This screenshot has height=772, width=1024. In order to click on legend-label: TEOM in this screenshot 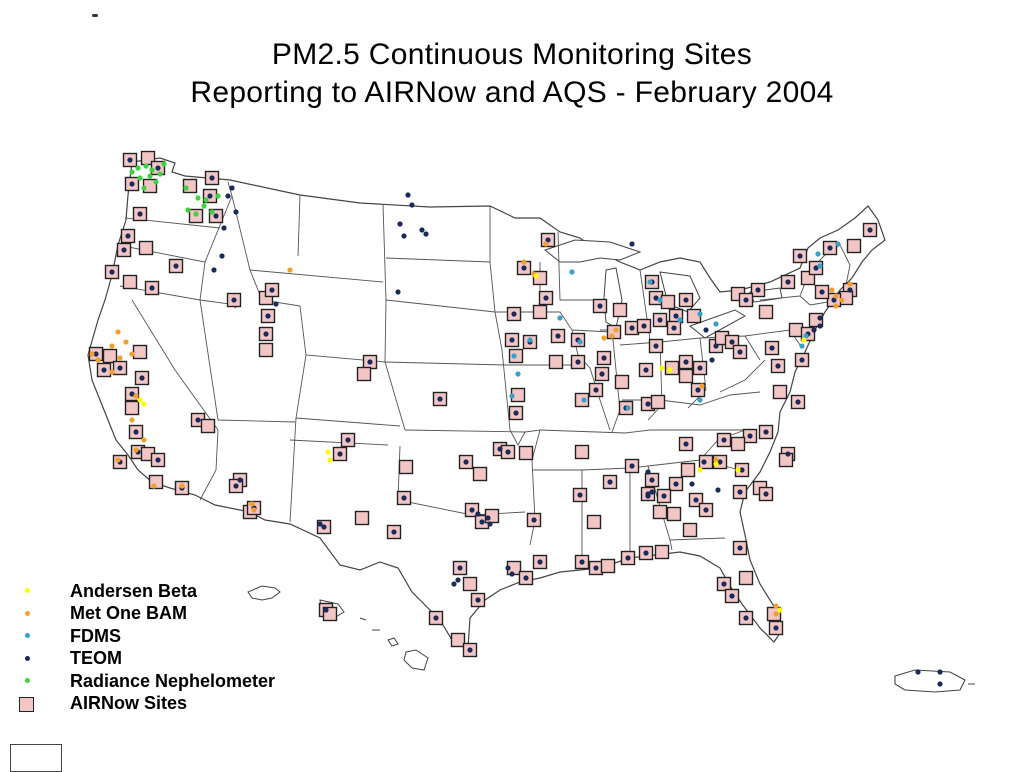, I will do `click(96, 658)`.